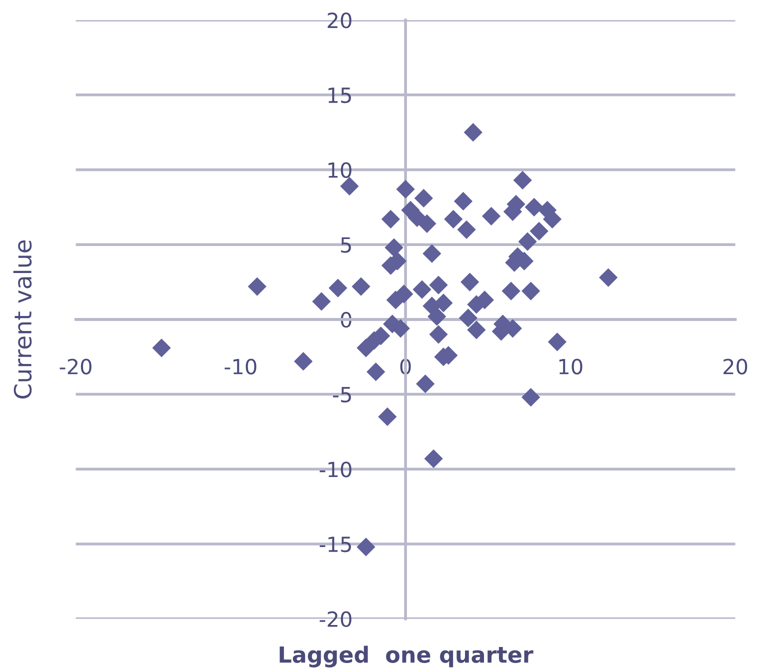  What do you see at coordinates (336, 619) in the screenshot?
I see `y-tick-label: -20` at bounding box center [336, 619].